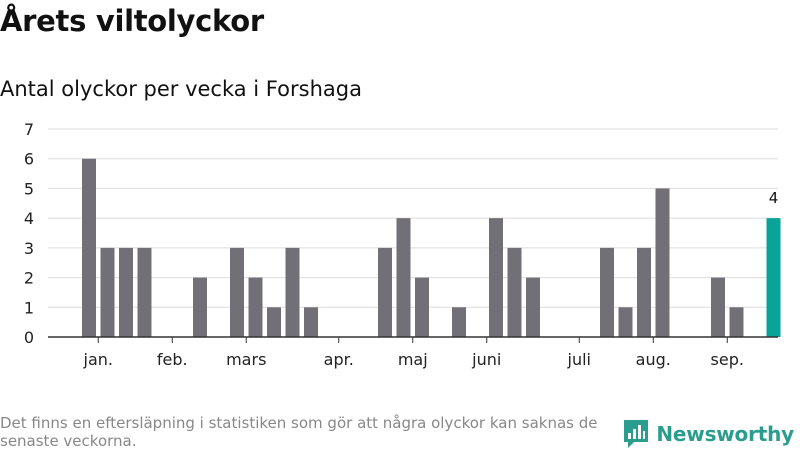 This screenshot has width=800, height=450. Describe the element at coordinates (579, 359) in the screenshot. I see `x-tick-label: juli` at that location.